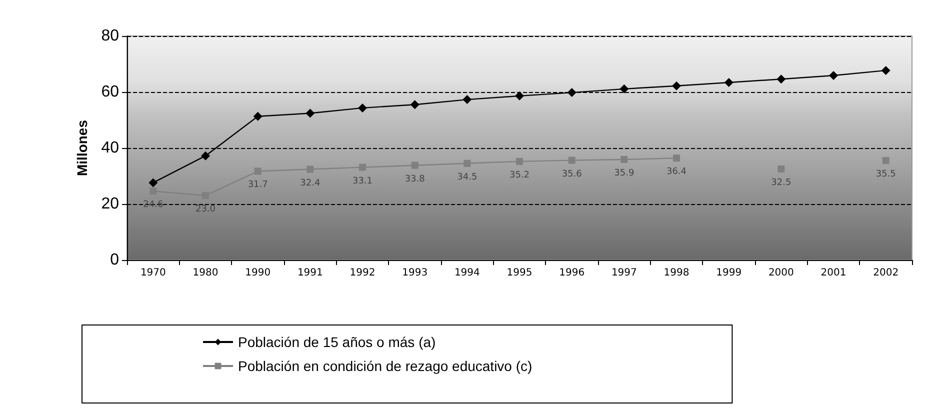 This screenshot has width=942, height=409. I want to click on y-tick-label: 60, so click(110, 92).